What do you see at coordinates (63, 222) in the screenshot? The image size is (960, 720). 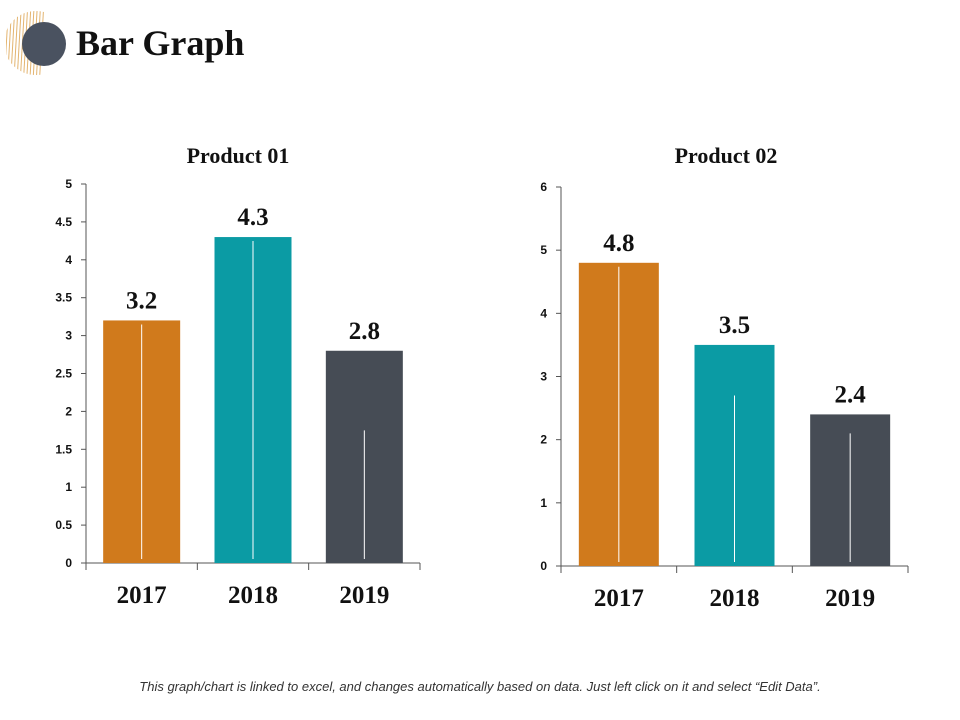 I see `y-tick-label: 4.5` at bounding box center [63, 222].